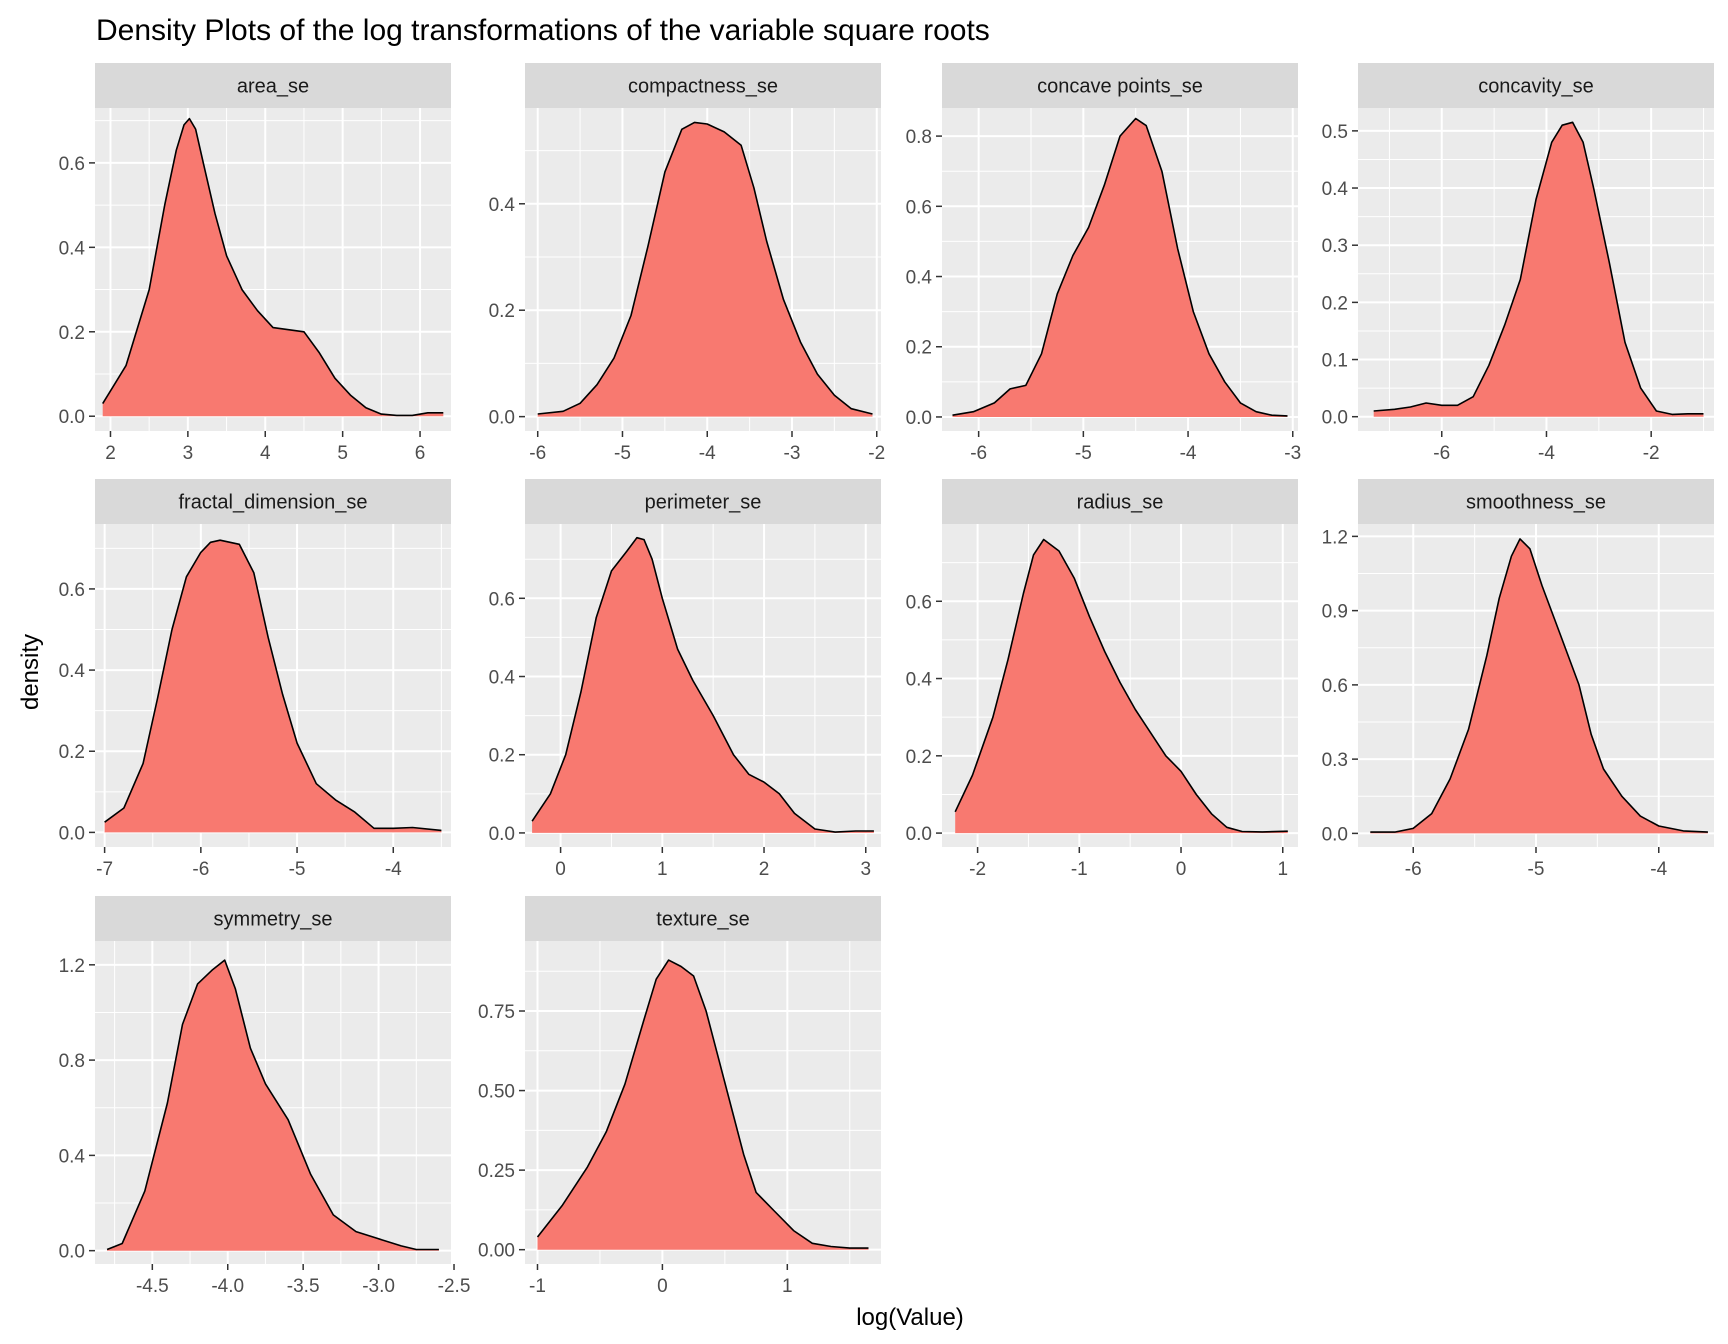  I want to click on x-tick-label-perimeter-se: 3, so click(865, 869).